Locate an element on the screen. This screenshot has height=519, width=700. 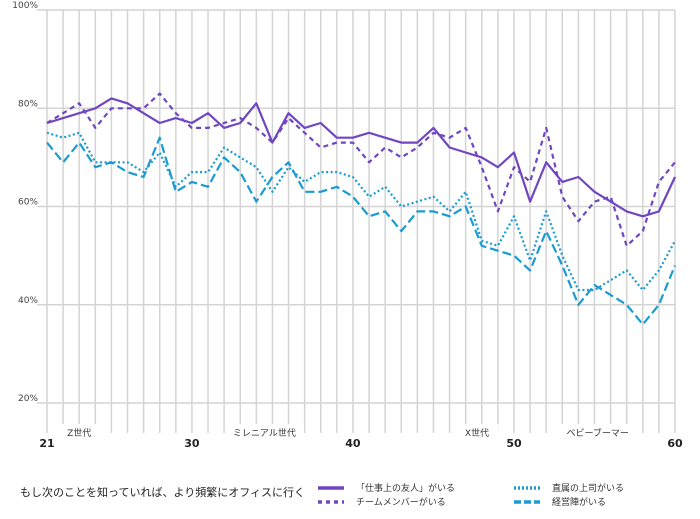
y-axis-ticks: 20% 40% 60% 80% 100% is located at coordinates (25, 202).